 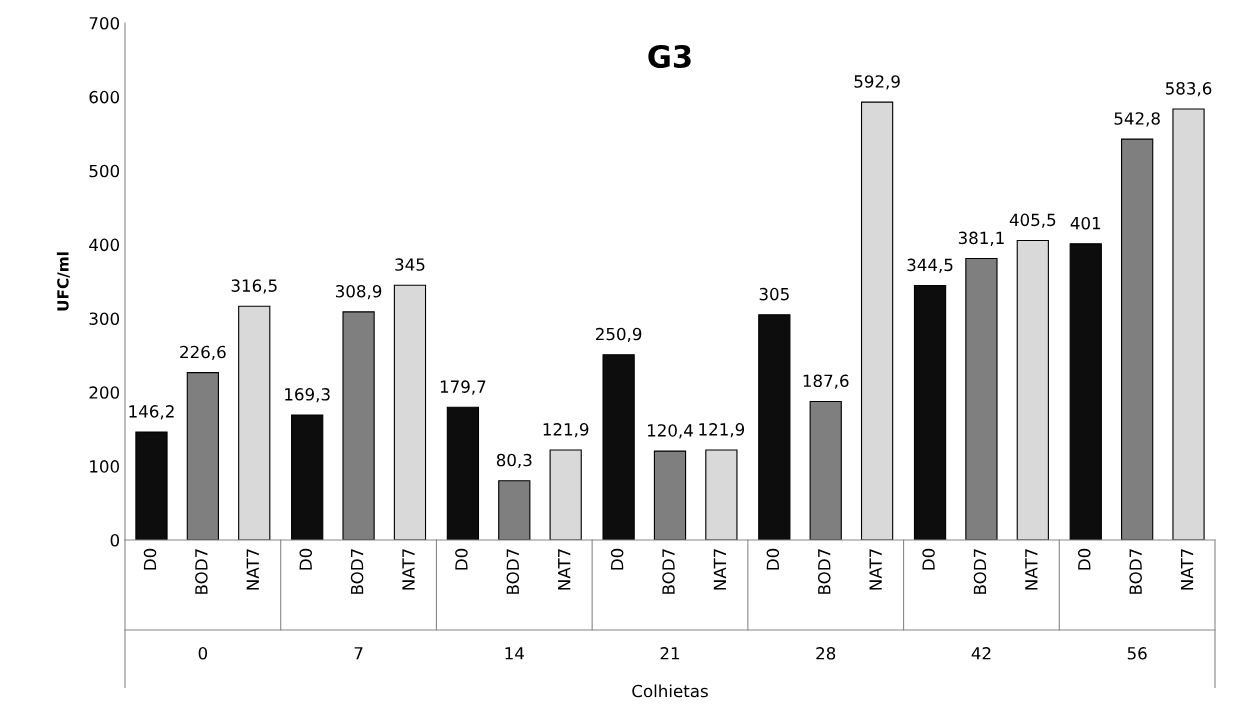 What do you see at coordinates (1032, 220) in the screenshot?
I see `data-label: 405,5` at bounding box center [1032, 220].